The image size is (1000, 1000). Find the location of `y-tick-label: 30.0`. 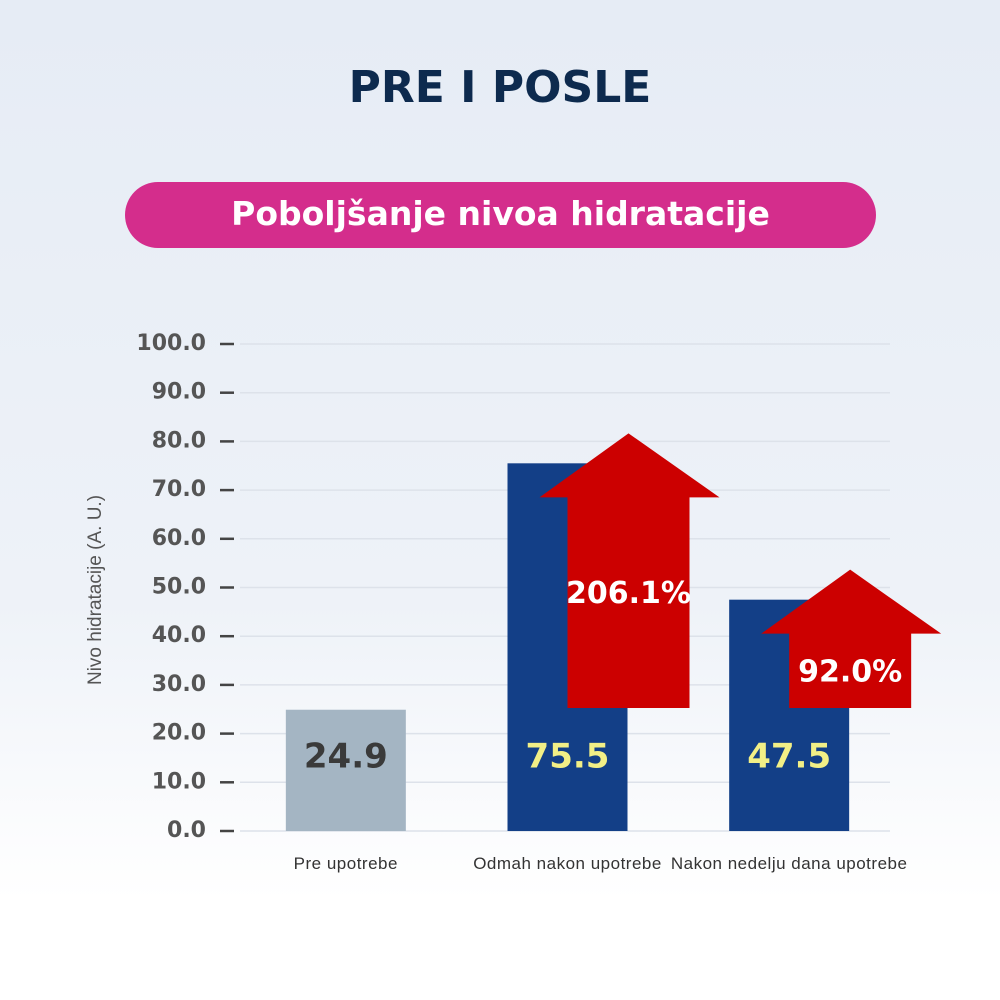

y-tick-label: 30.0 is located at coordinates (179, 684).